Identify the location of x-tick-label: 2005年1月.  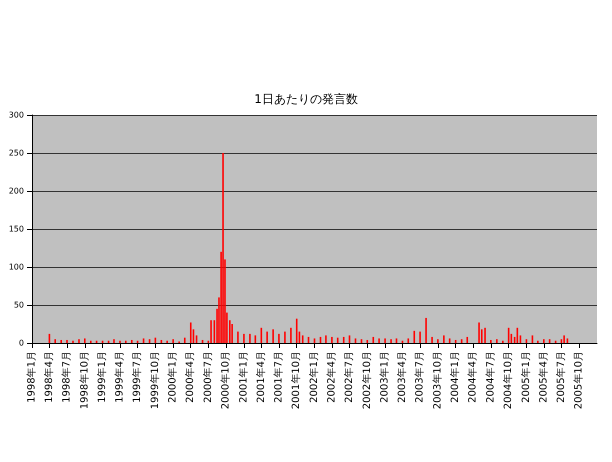
(526, 377).